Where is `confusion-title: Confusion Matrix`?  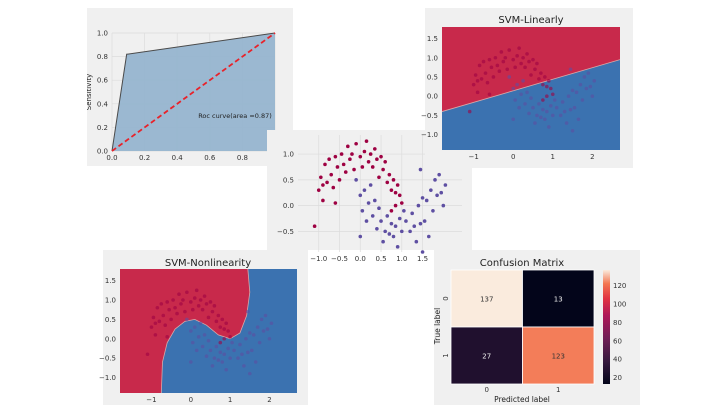 confusion-title: Confusion Matrix is located at coordinates (522, 263).